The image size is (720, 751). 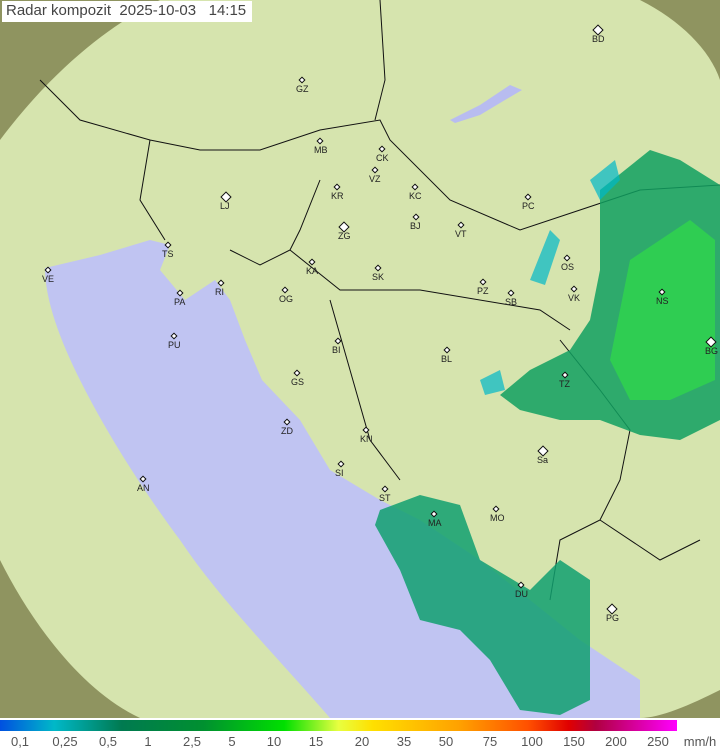 I want to click on city-vt: VT, so click(x=461, y=230).